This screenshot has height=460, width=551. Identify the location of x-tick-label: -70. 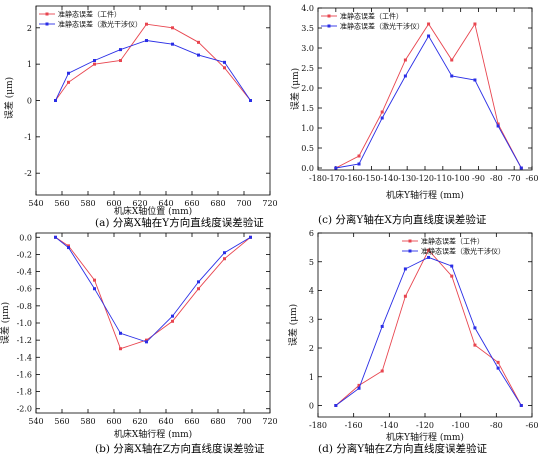
(514, 178).